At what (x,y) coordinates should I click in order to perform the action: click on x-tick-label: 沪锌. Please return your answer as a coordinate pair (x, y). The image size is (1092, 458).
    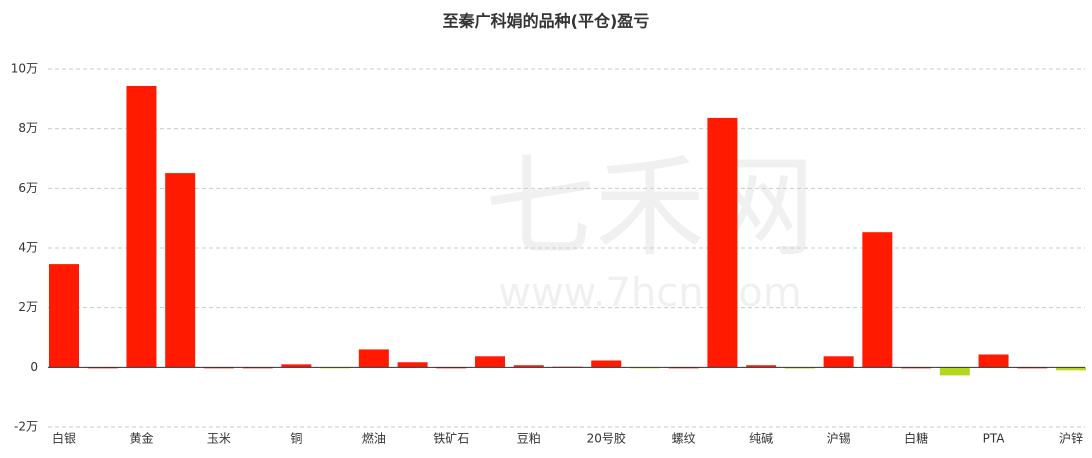
    Looking at the image, I should click on (1071, 439).